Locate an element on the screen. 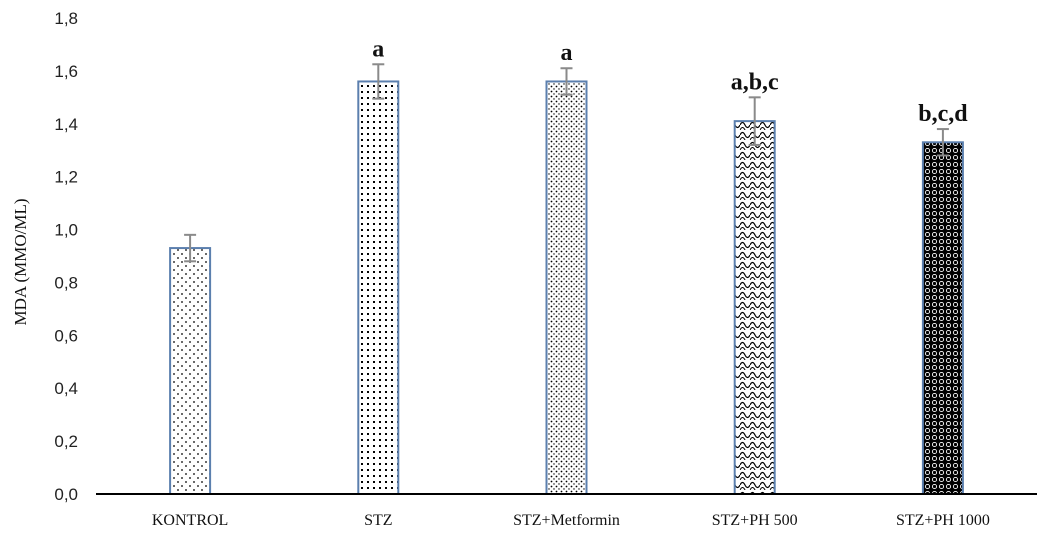  y-tick-label: 0,8 is located at coordinates (66, 282).